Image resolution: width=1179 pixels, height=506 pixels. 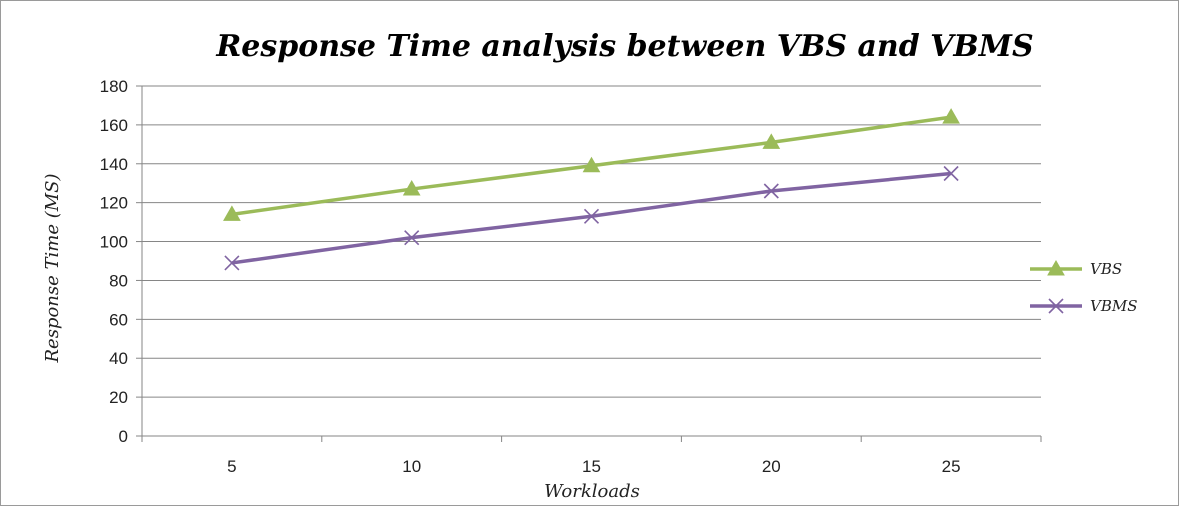 What do you see at coordinates (52, 268) in the screenshot?
I see `y-axis-label: Response Time (MS)` at bounding box center [52, 268].